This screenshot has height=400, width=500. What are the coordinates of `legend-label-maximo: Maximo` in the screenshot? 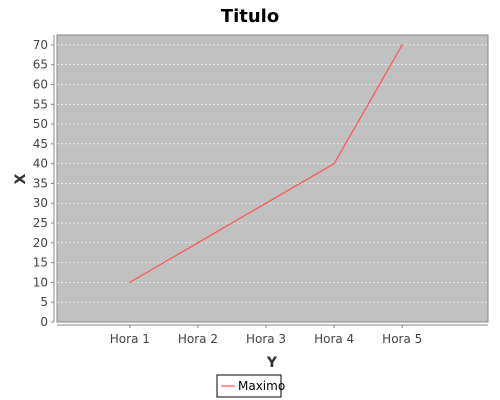 It's located at (261, 386).